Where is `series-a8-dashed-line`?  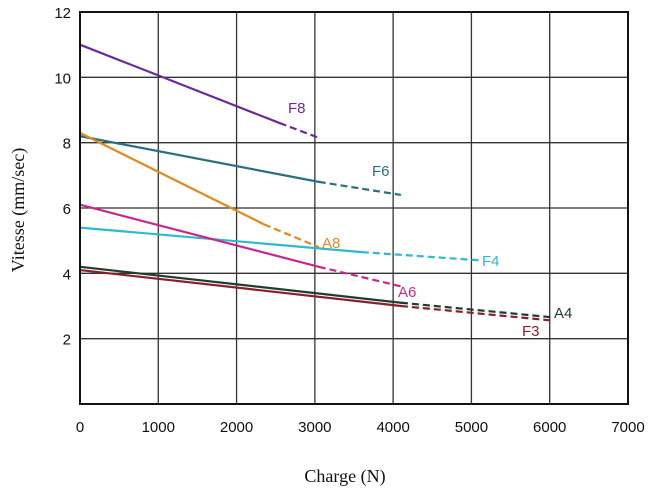
series-a8-dashed-line is located at coordinates (291, 236).